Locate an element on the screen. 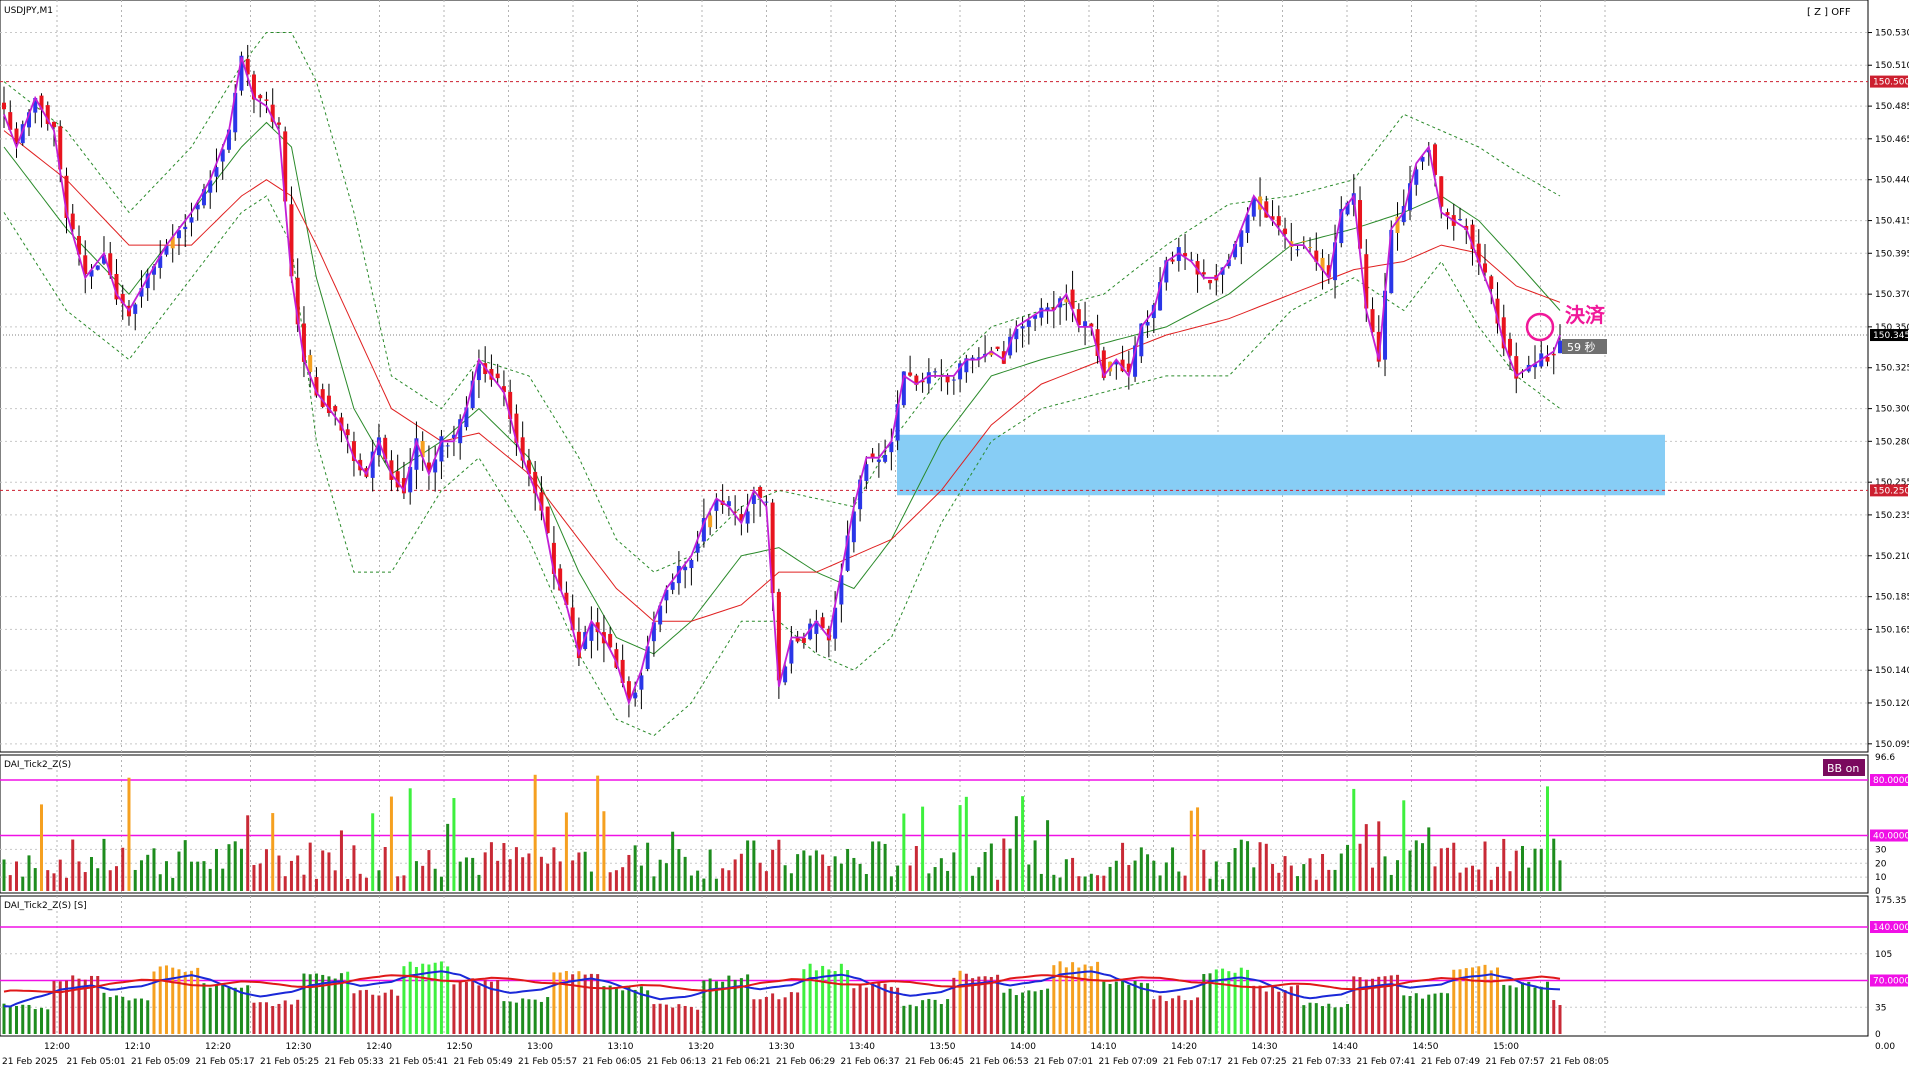  bb-badge: BB on is located at coordinates (1843, 768).